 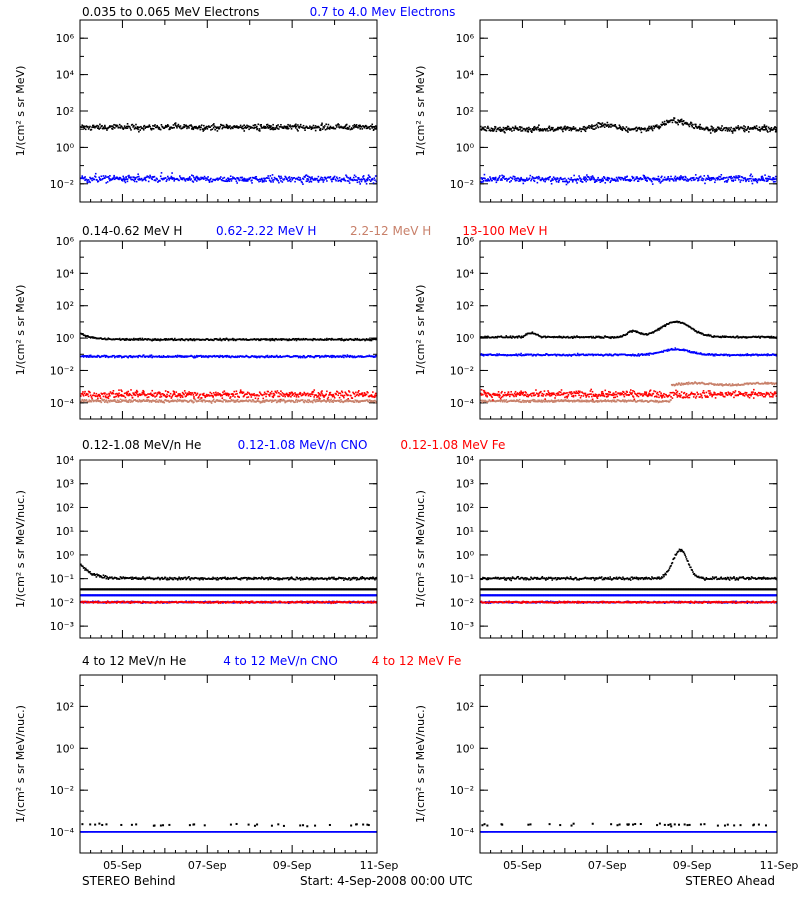 What do you see at coordinates (62, 370) in the screenshot?
I see `y-tick-label: 10⁻²` at bounding box center [62, 370].